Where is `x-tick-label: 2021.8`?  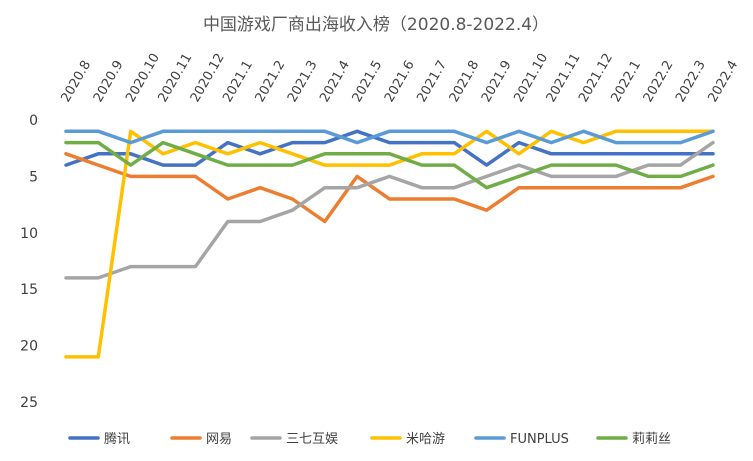 x-tick-label: 2021.8 is located at coordinates (465, 81).